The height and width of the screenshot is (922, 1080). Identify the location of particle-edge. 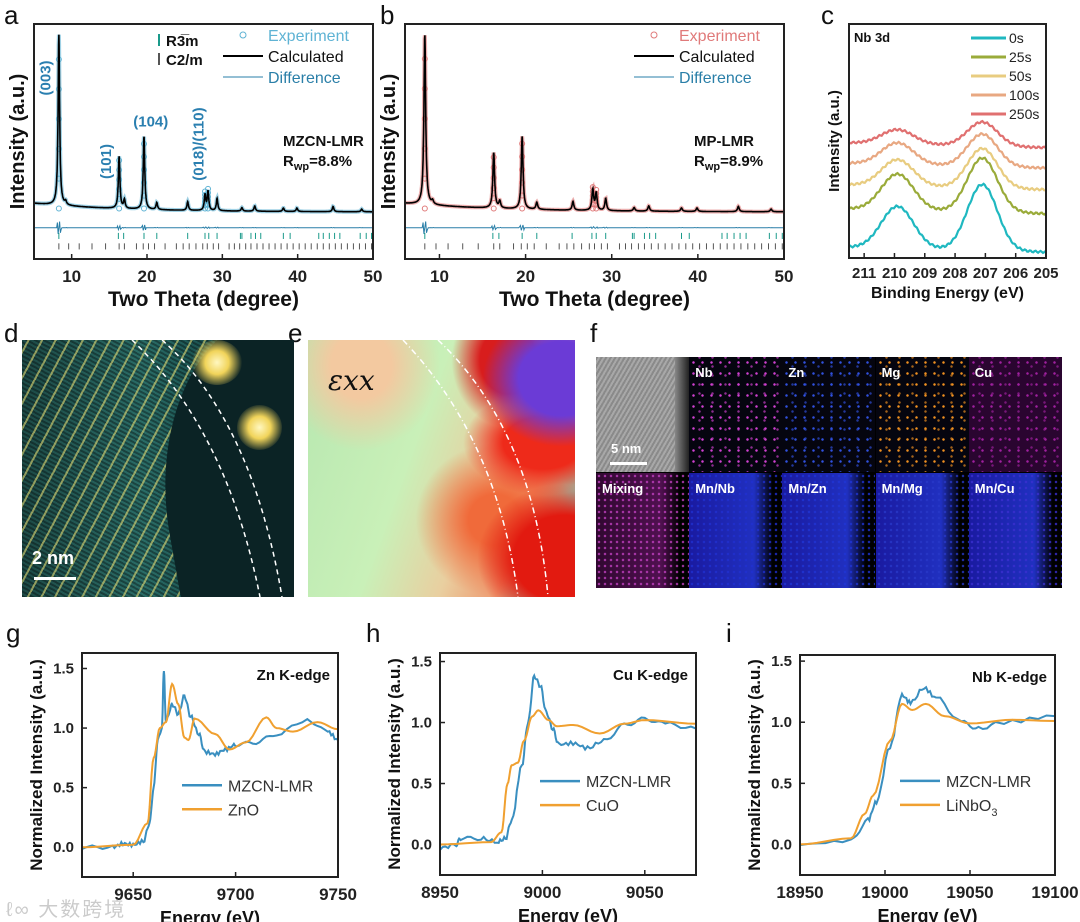
(682, 414).